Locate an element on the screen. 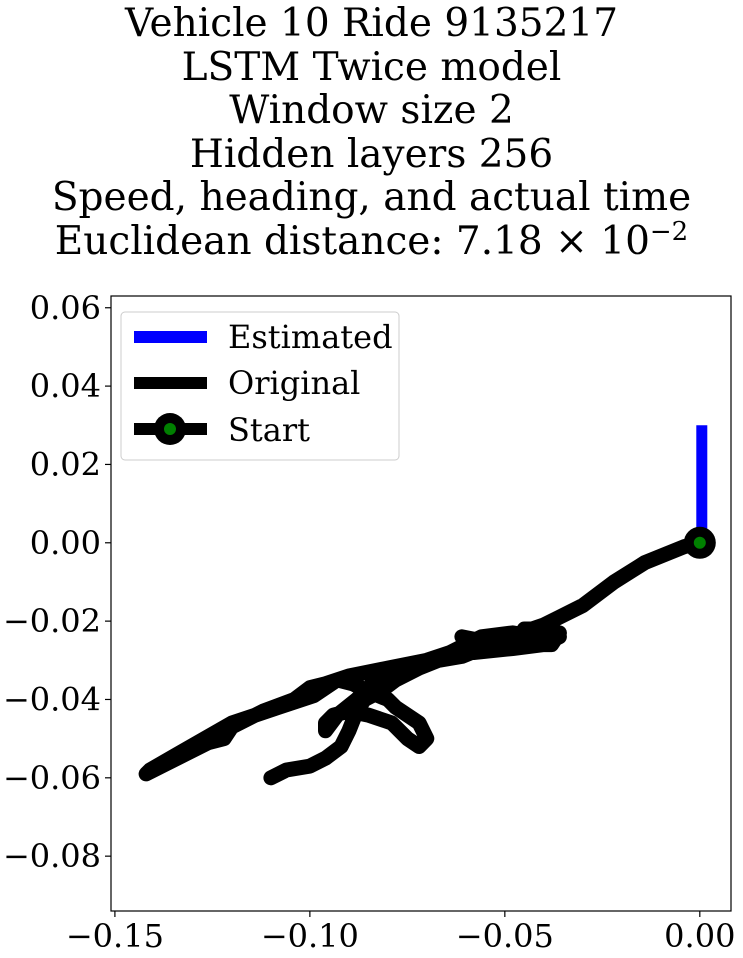 This screenshot has width=743, height=958. y-tick-label: 0.00 is located at coordinates (65, 543).